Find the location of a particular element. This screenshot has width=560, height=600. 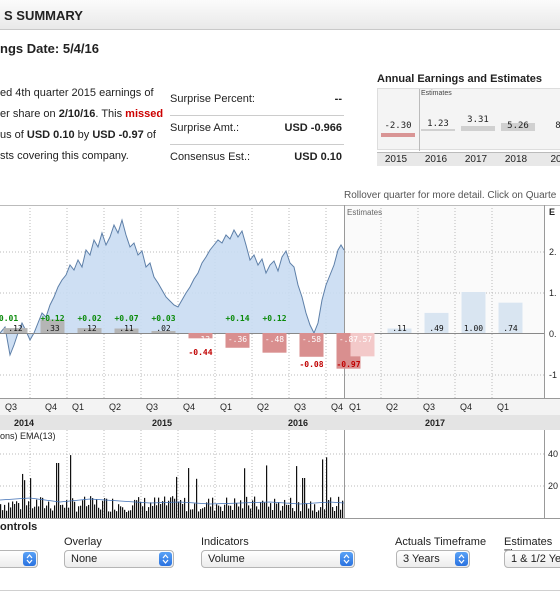

actuals-timeframe-label: Actuals Timeframe is located at coordinates (441, 542).